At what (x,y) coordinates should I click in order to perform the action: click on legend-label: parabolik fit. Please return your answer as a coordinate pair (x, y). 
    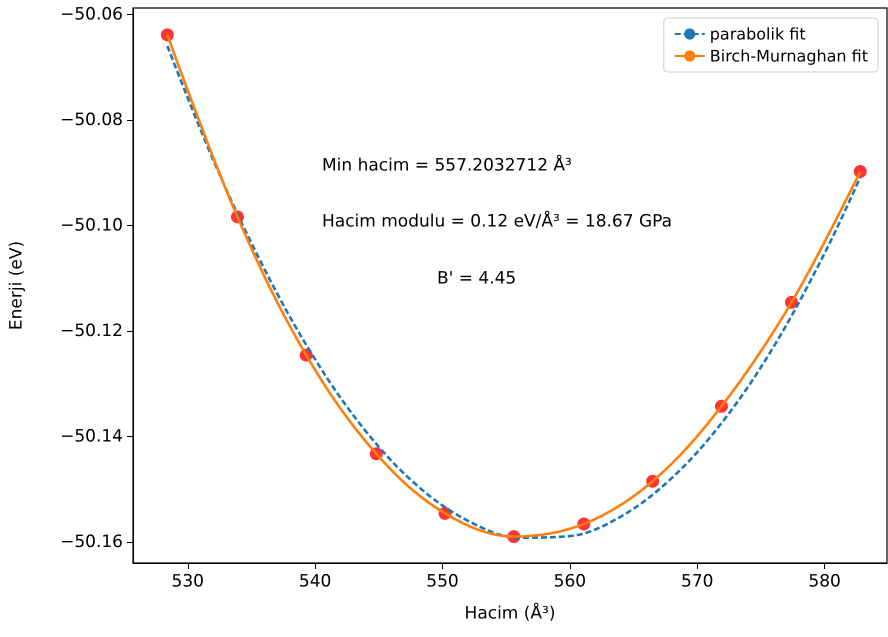
    Looking at the image, I should click on (758, 34).